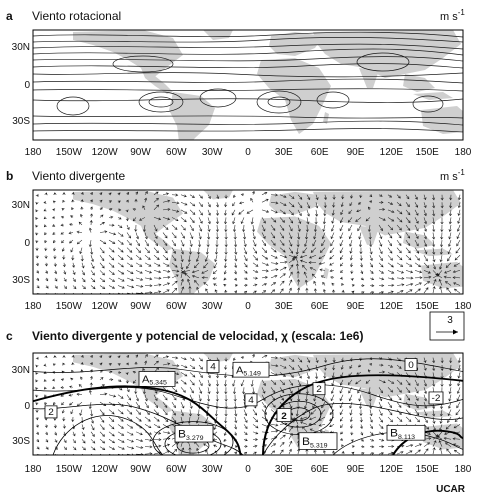  What do you see at coordinates (21, 441) in the screenshot?
I see `lat-tick-30s: 30S` at bounding box center [21, 441].